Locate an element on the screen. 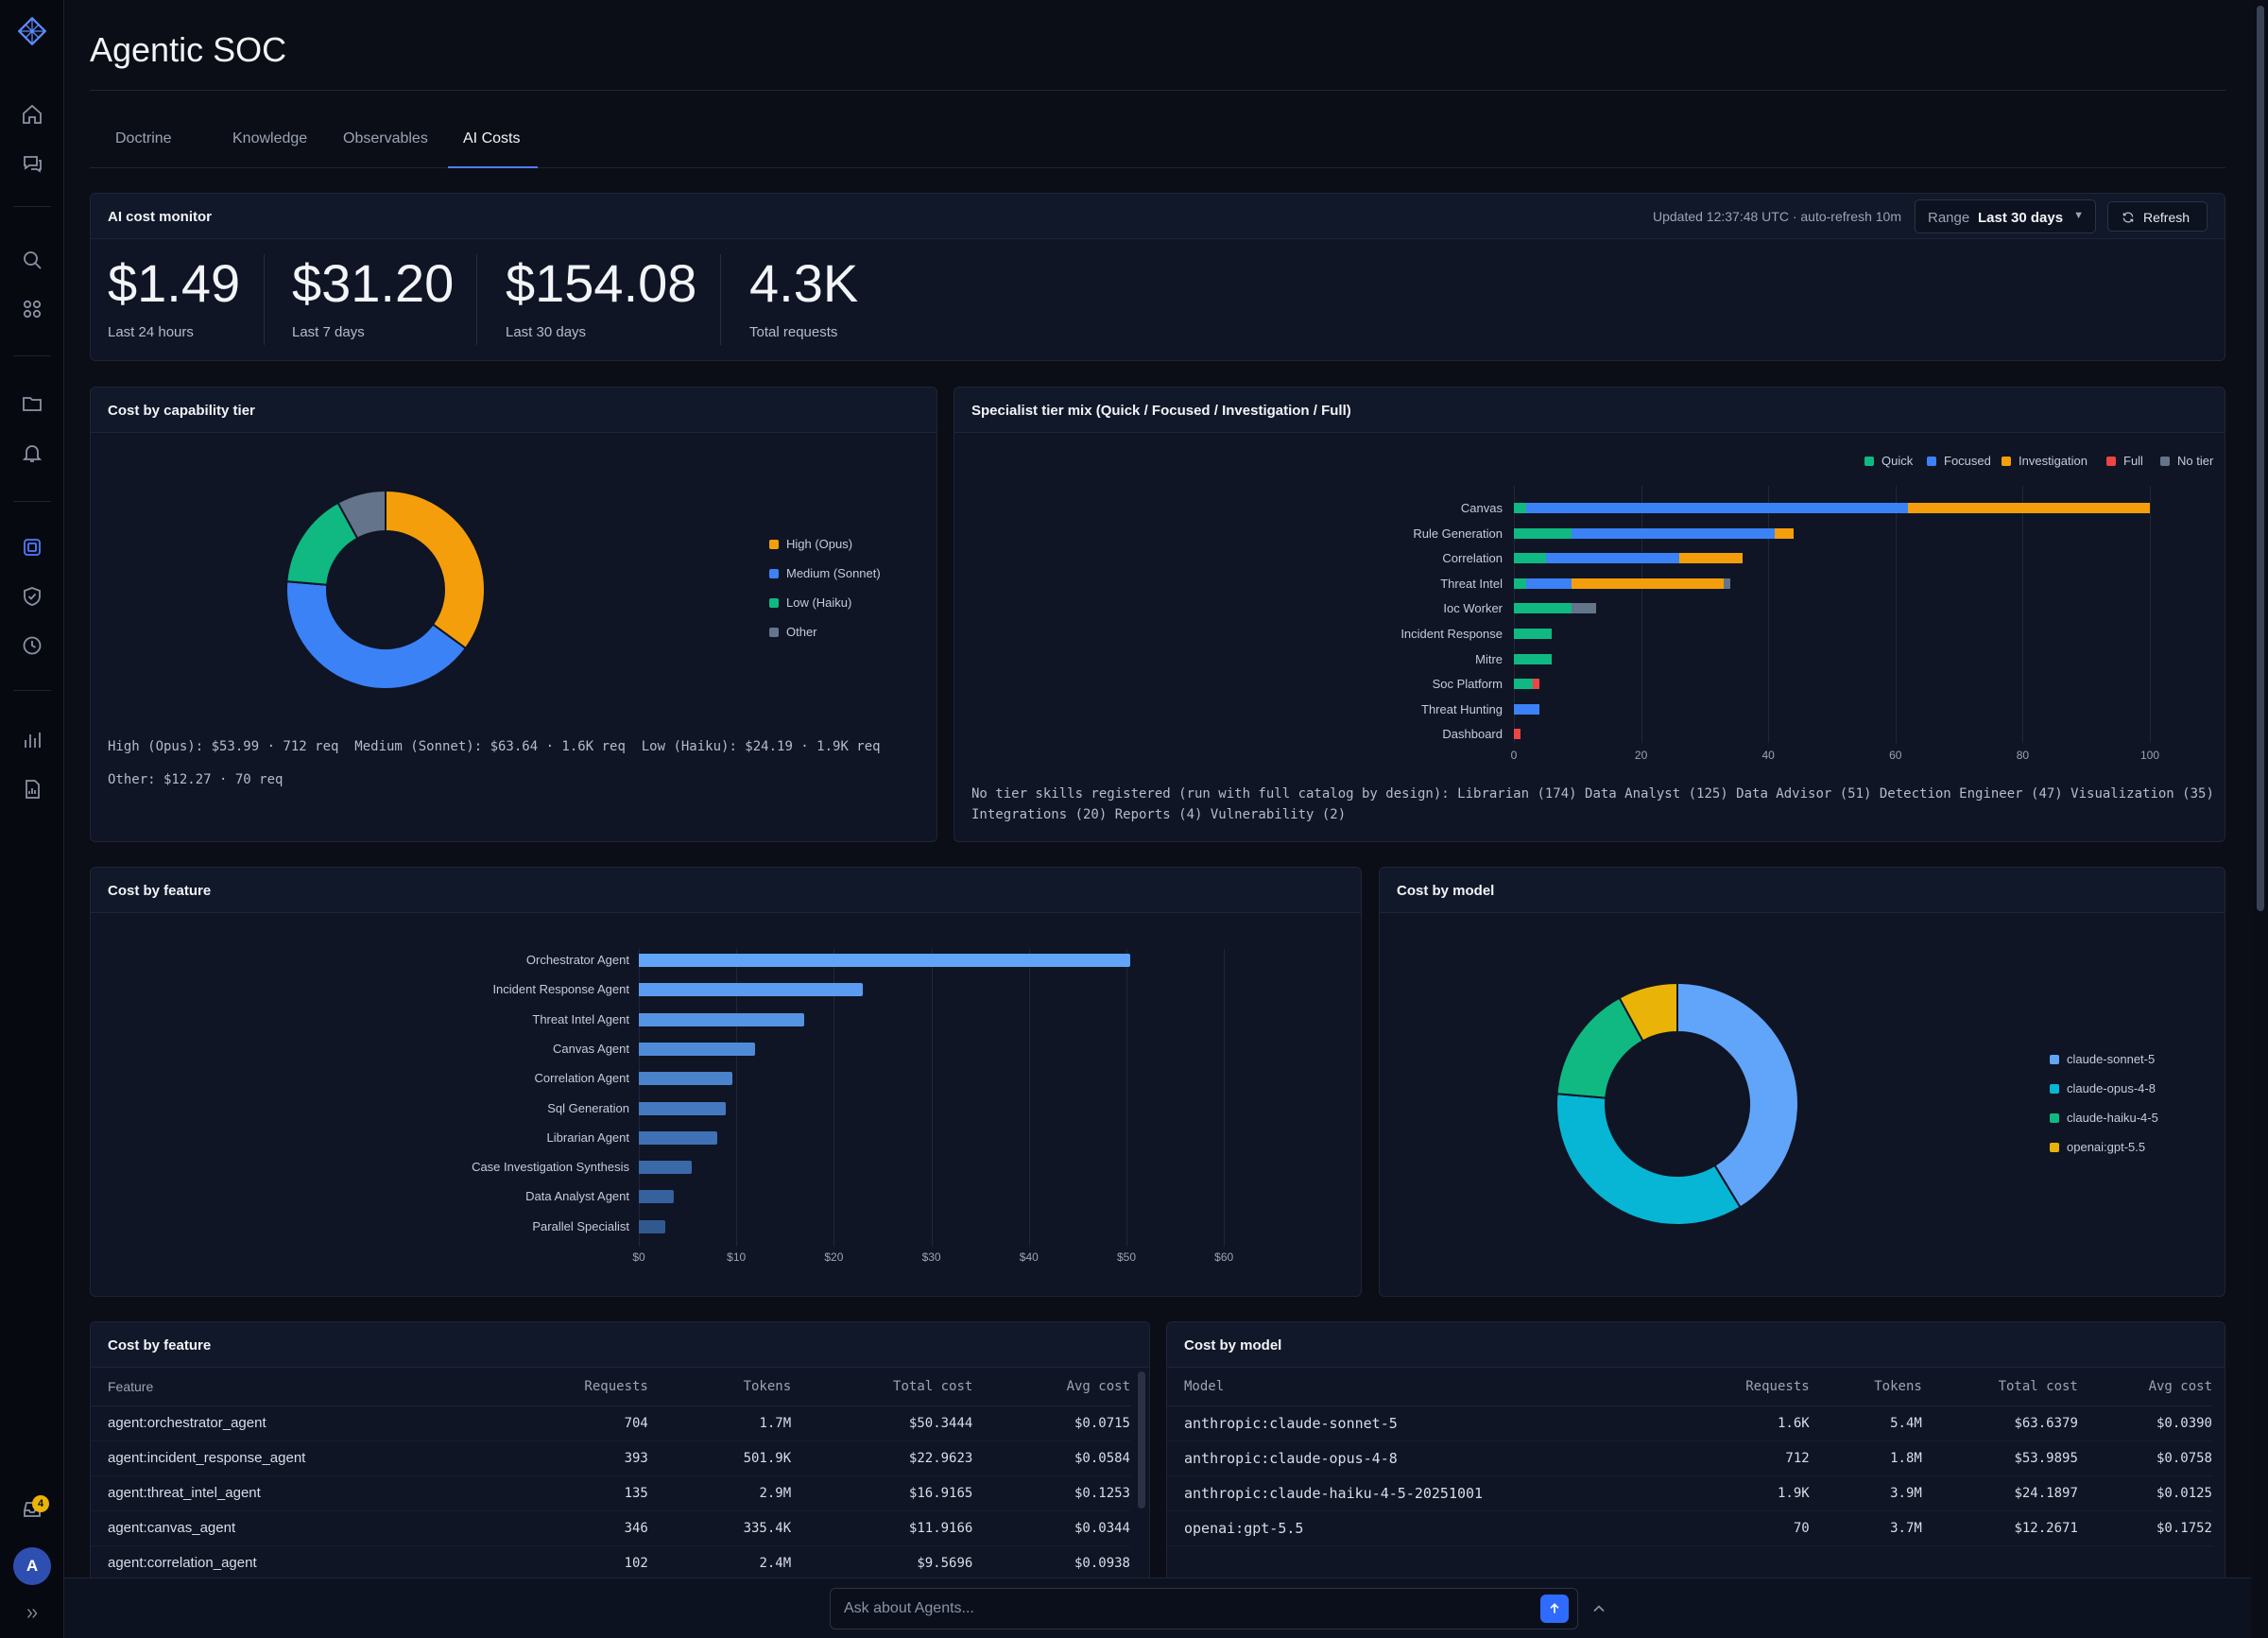 This screenshot has height=1638, width=2268. page-scrollbar-track is located at coordinates (2260, 819).